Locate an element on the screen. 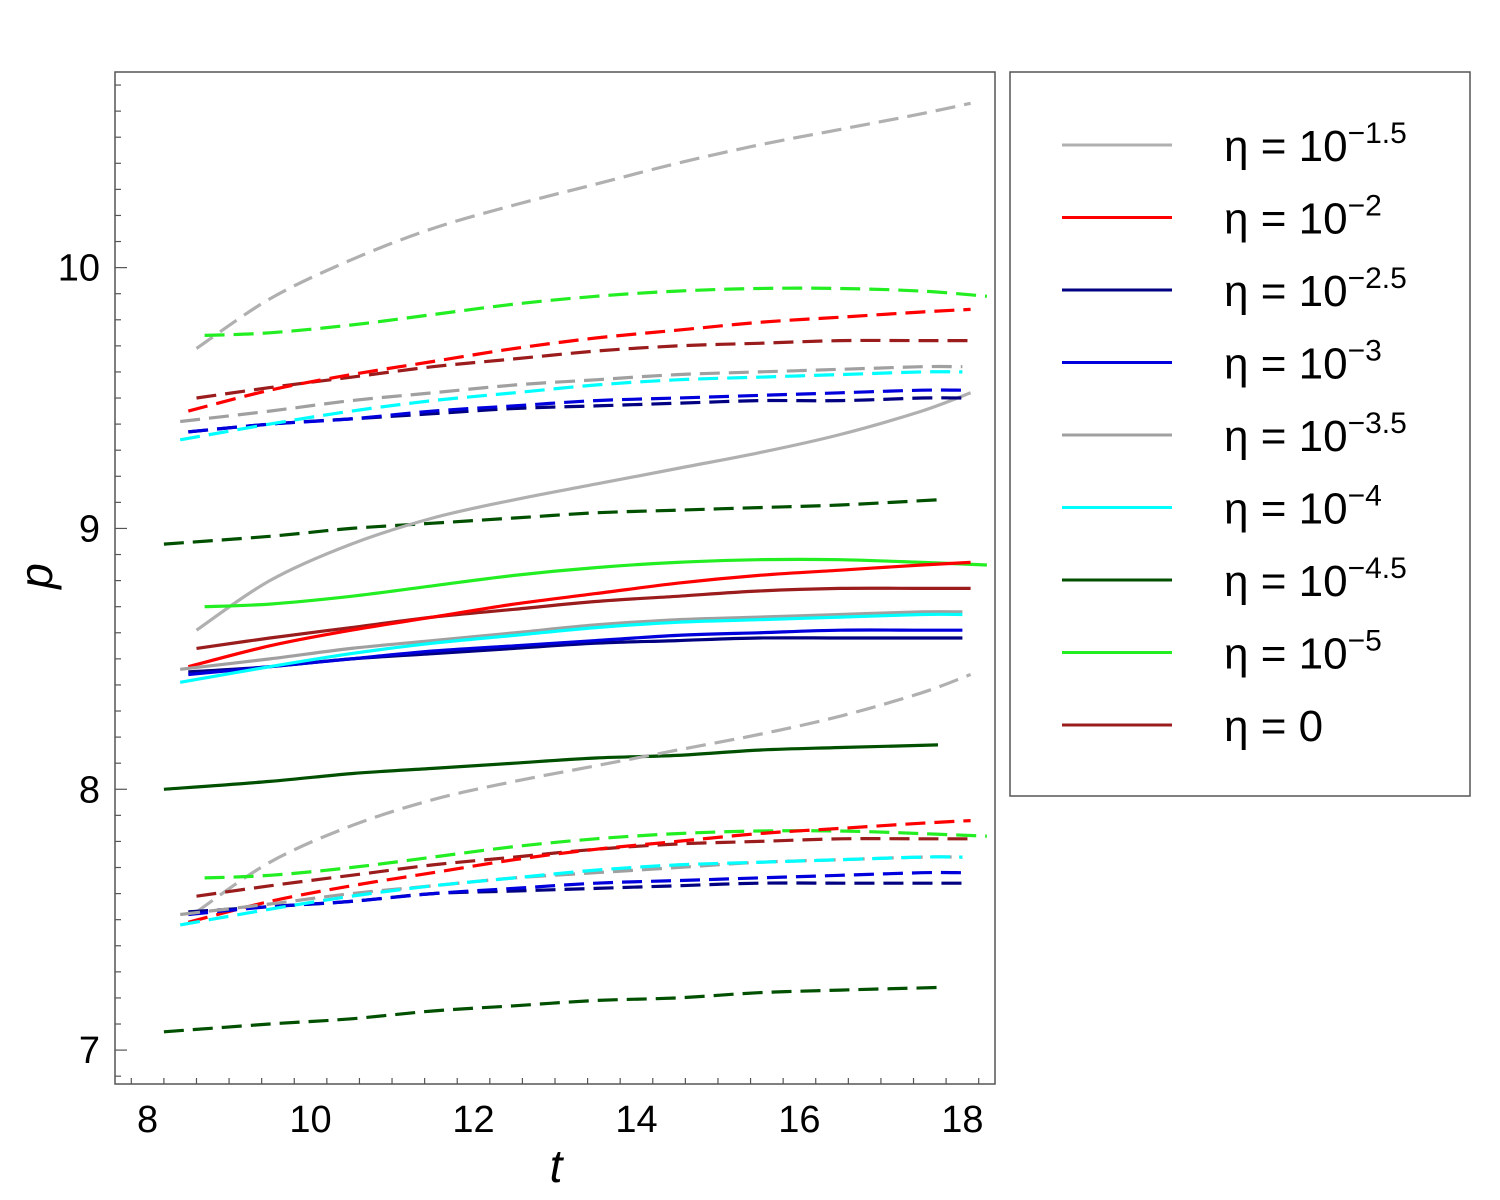 The image size is (1500, 1200). series-2-lower-dashed-line is located at coordinates (575, 897).